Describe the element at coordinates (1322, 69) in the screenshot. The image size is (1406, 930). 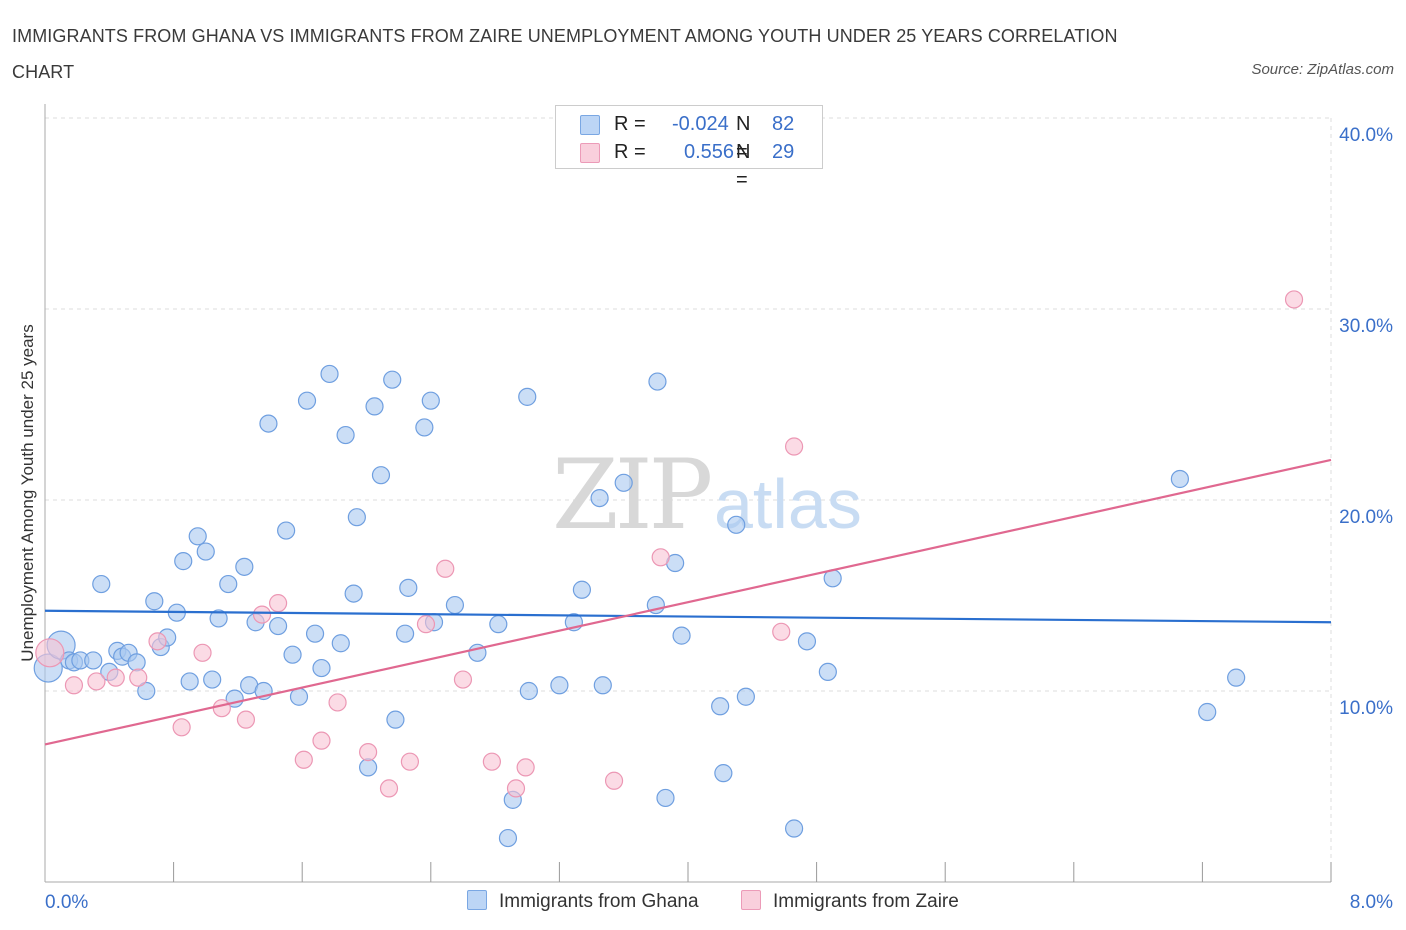
I see `chart-source: Source: ZipAtlas.com` at that location.